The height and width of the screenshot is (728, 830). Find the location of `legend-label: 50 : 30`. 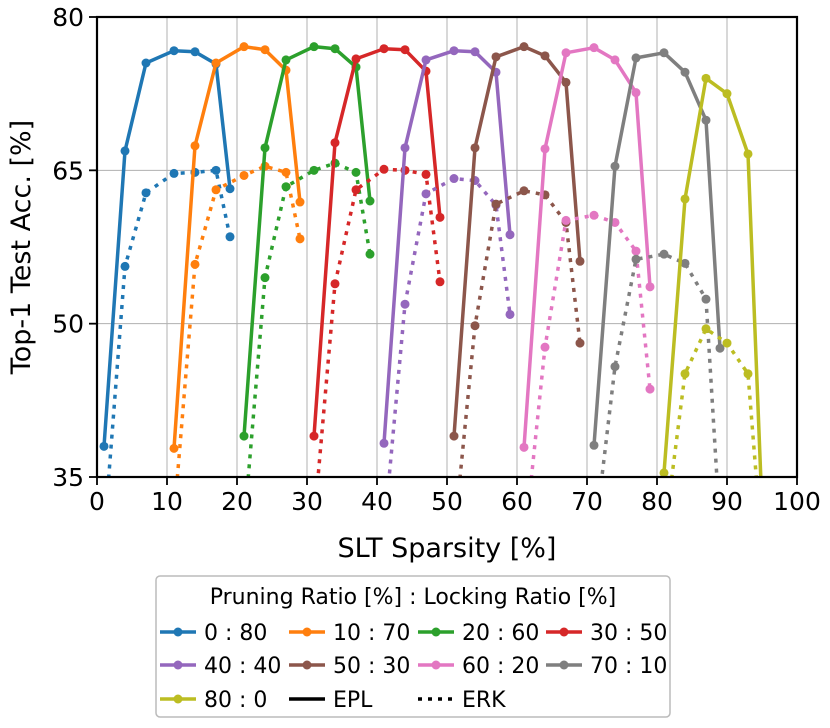

legend-label: 50 : 30 is located at coordinates (371, 666).